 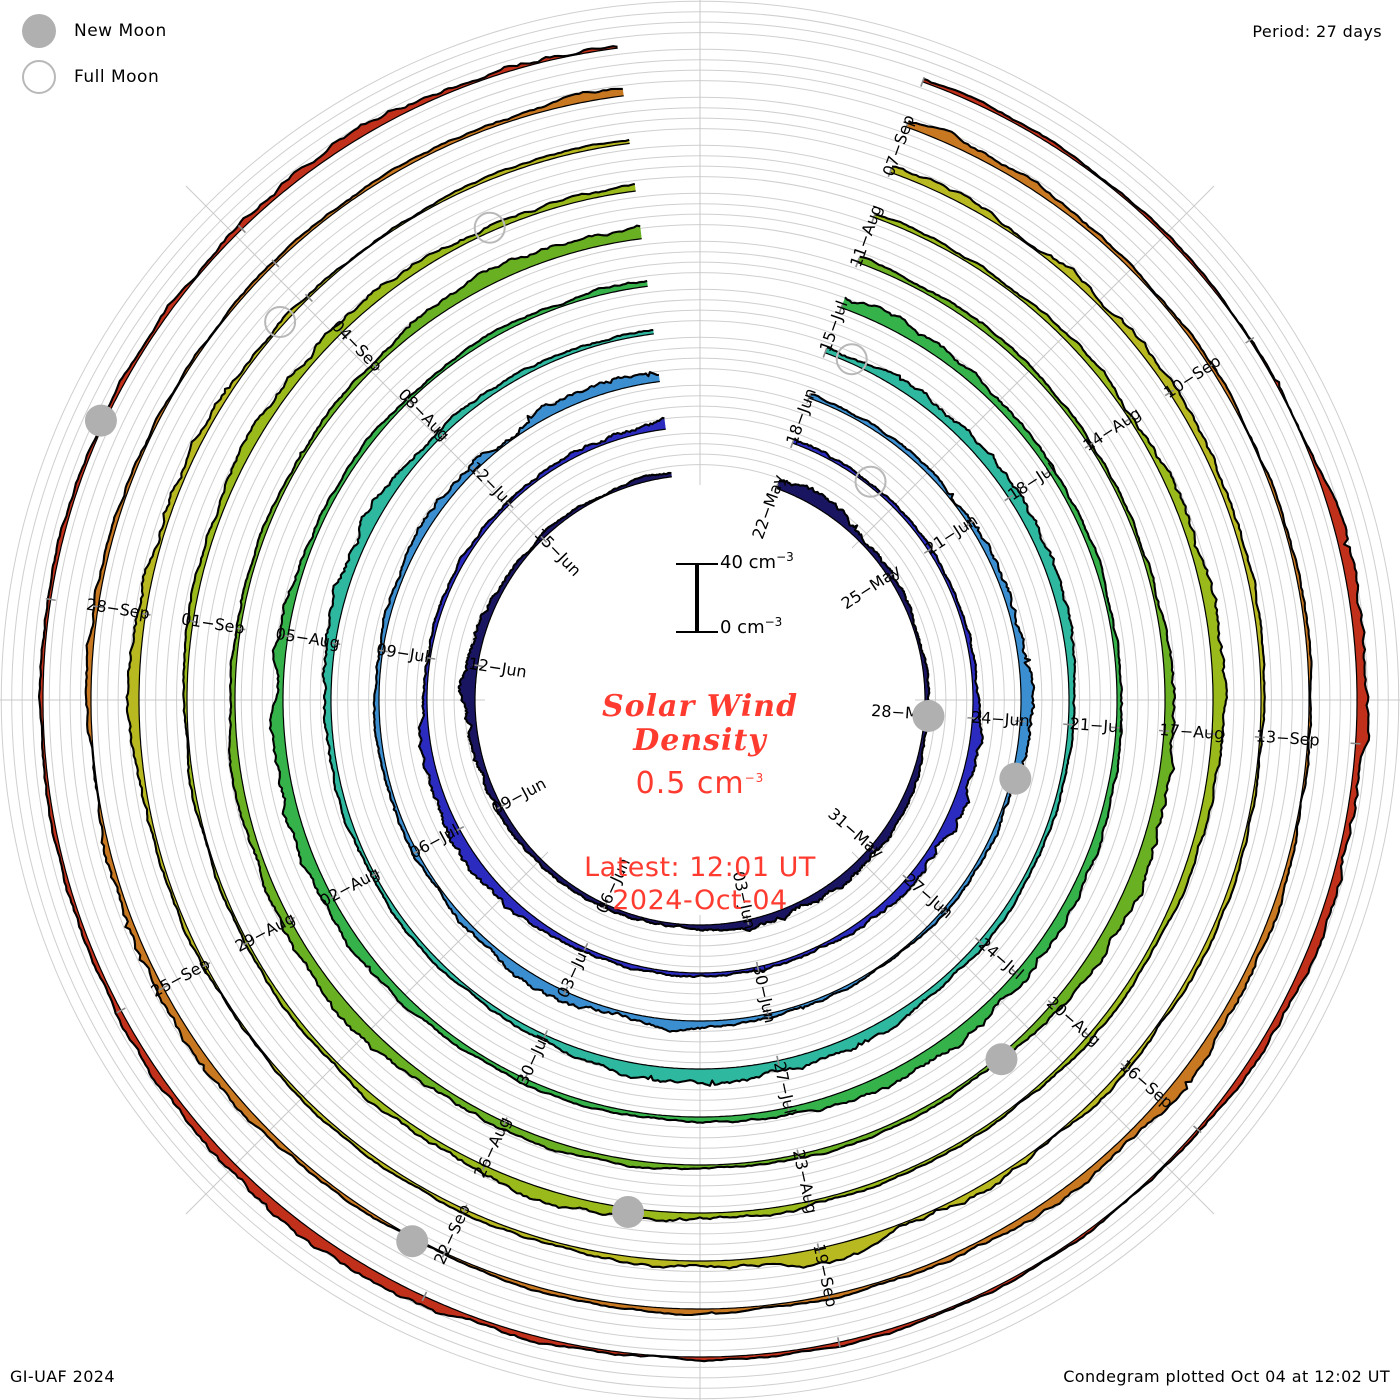 I want to click on ring-date-label: 03−Jul, so click(x=573, y=973).